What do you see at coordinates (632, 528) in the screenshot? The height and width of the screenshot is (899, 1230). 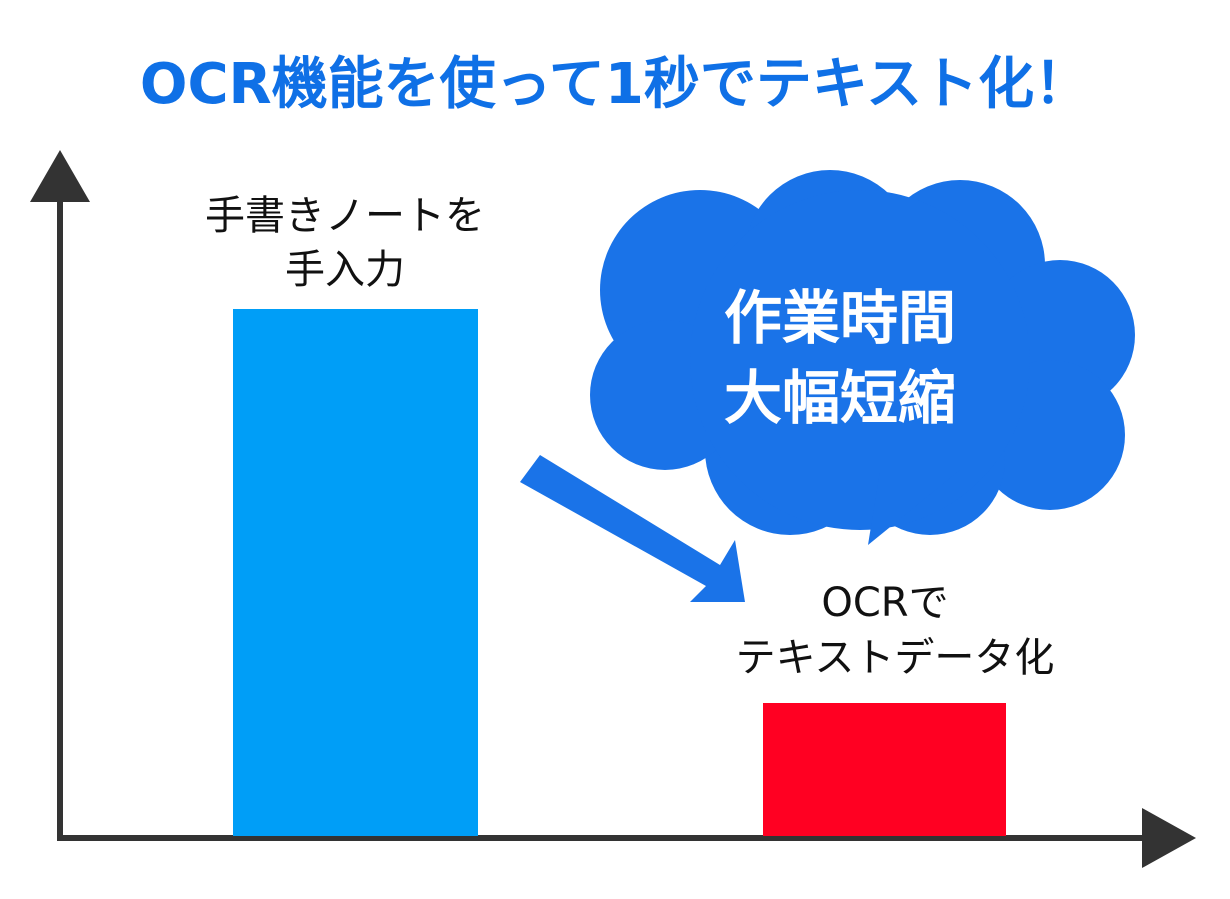 I see `arrow` at bounding box center [632, 528].